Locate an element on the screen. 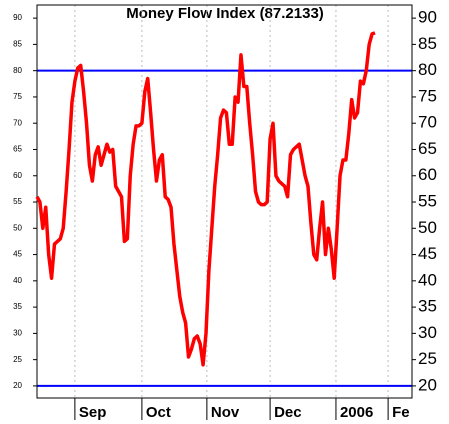  y-tick-label-left: 80 is located at coordinates (17, 70).